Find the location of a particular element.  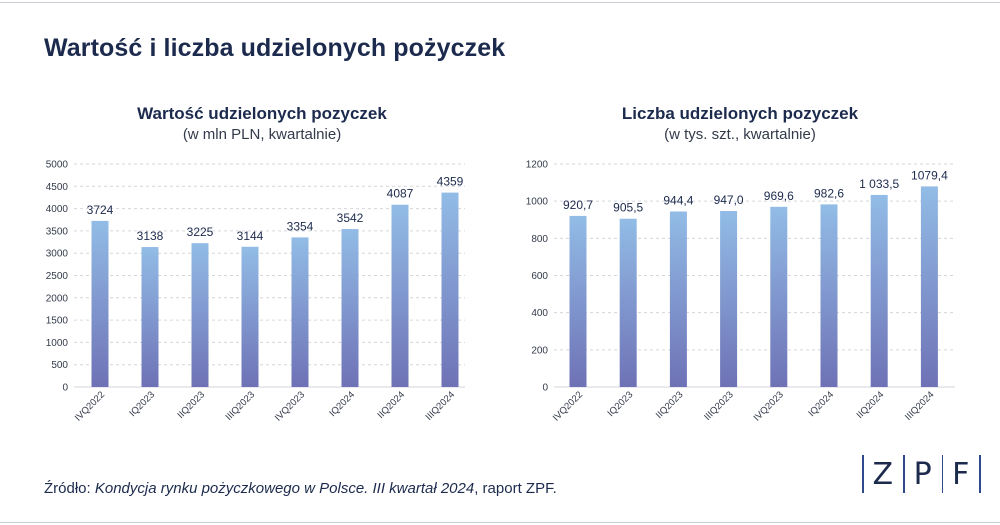

bottom-border is located at coordinates (500, 522).